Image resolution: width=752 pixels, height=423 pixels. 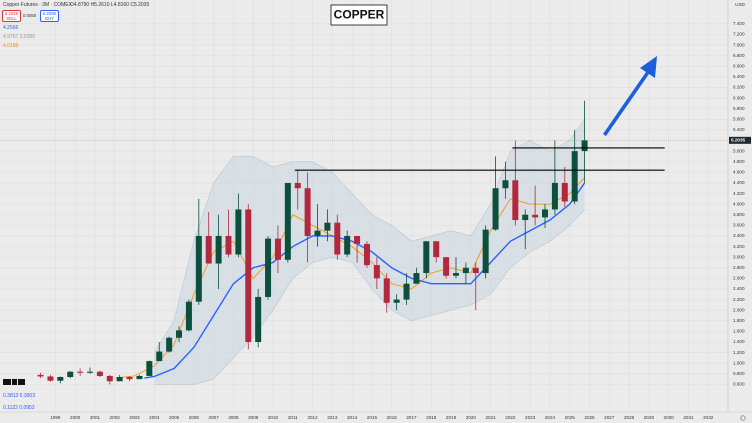 What do you see at coordinates (194, 417) in the screenshot?
I see `x-tick-label: 2006` at bounding box center [194, 417].